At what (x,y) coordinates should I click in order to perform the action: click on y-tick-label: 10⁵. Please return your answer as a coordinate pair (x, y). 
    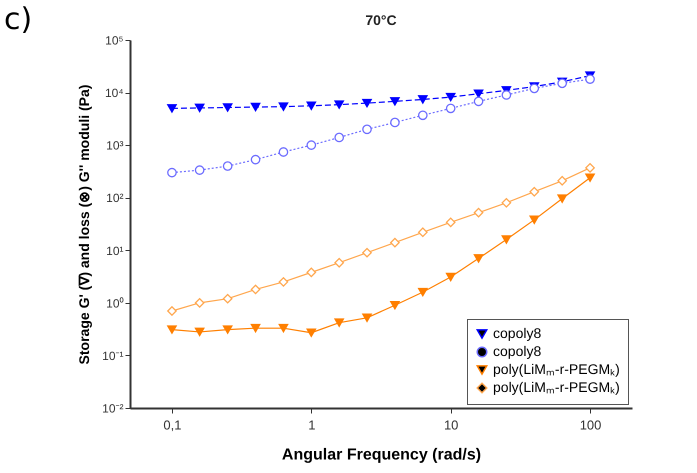
    Looking at the image, I should click on (114, 41).